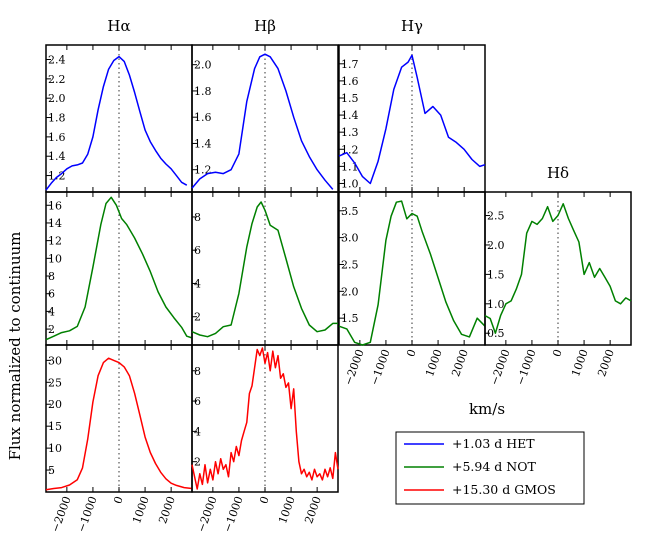 This screenshot has width=664, height=554. Describe the element at coordinates (55, 223) in the screenshot. I see `y-tick-label: 14` at that location.